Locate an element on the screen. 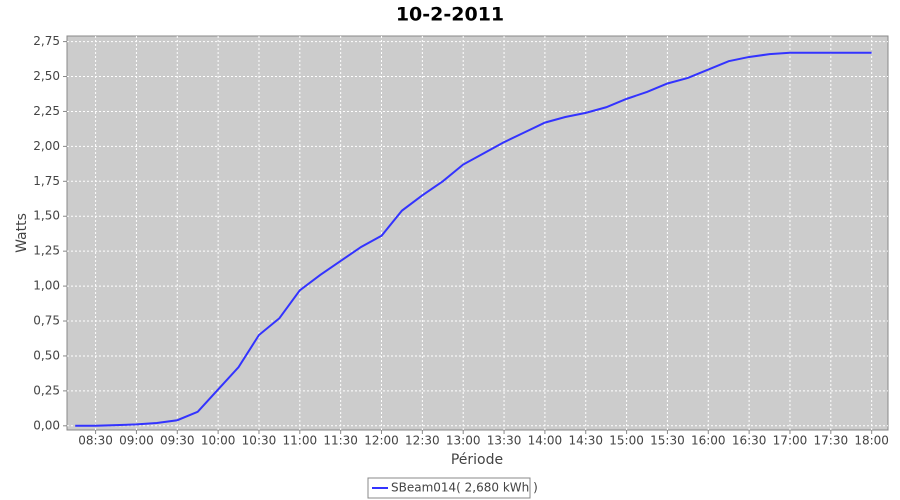 The height and width of the screenshot is (500, 900). y-tick-label: 0,50 is located at coordinates (46, 355).